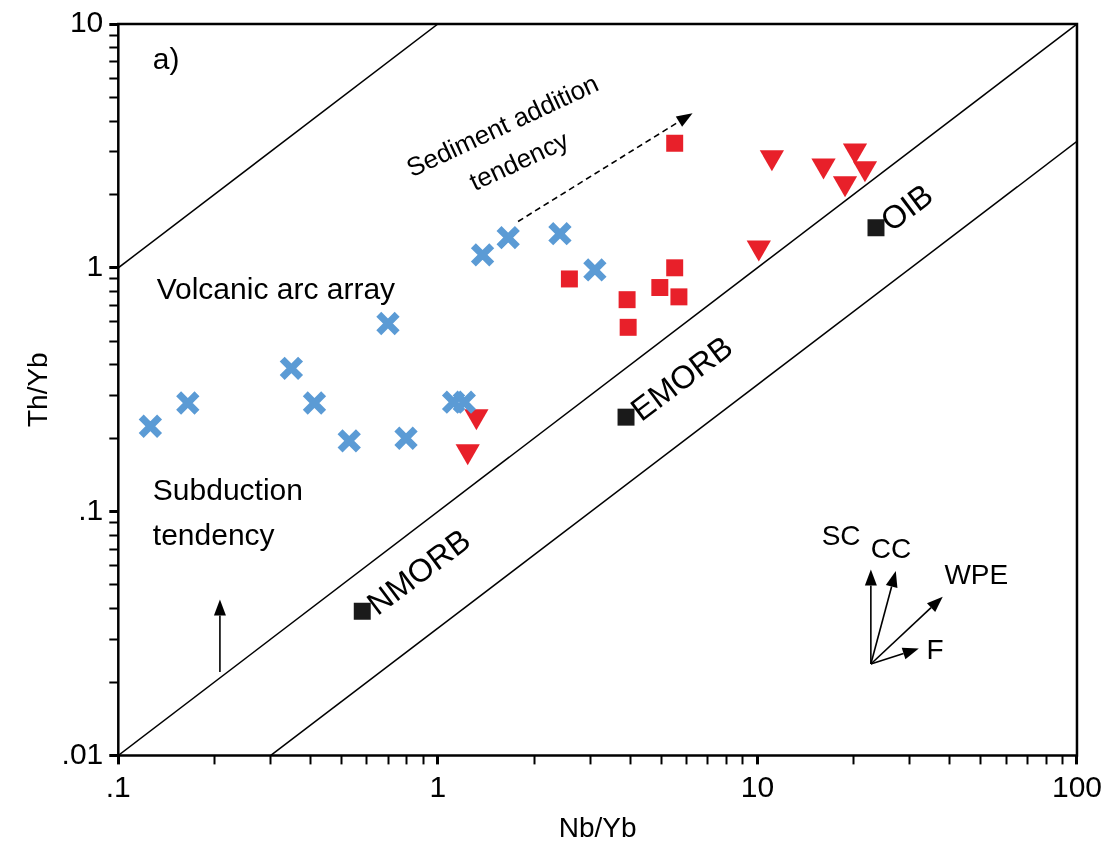  I want to click on annotation: Subduction tendency, so click(227, 511).